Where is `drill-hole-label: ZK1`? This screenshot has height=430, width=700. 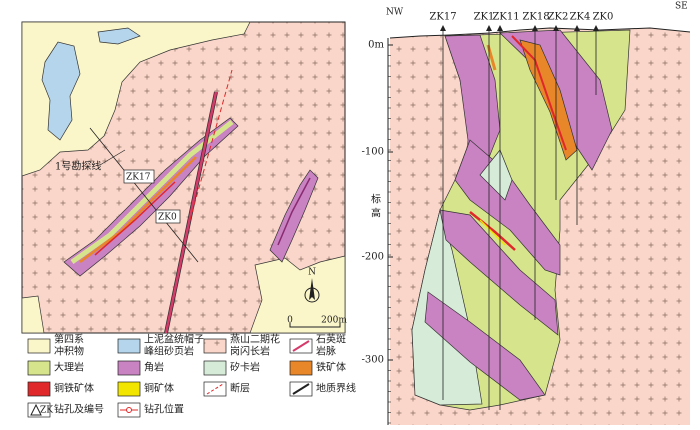
drill-hole-label: ZK1 is located at coordinates (484, 17).